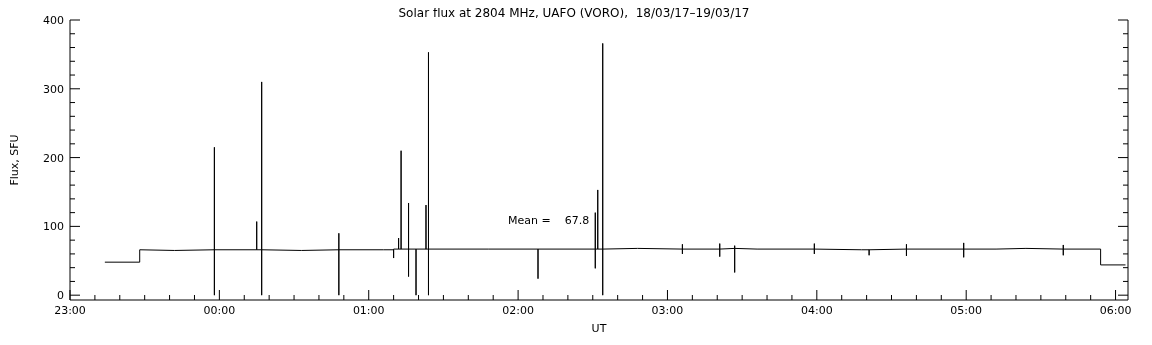 The width and height of the screenshot is (1152, 345). I want to click on x-tick-label: 04:00, so click(816, 310).